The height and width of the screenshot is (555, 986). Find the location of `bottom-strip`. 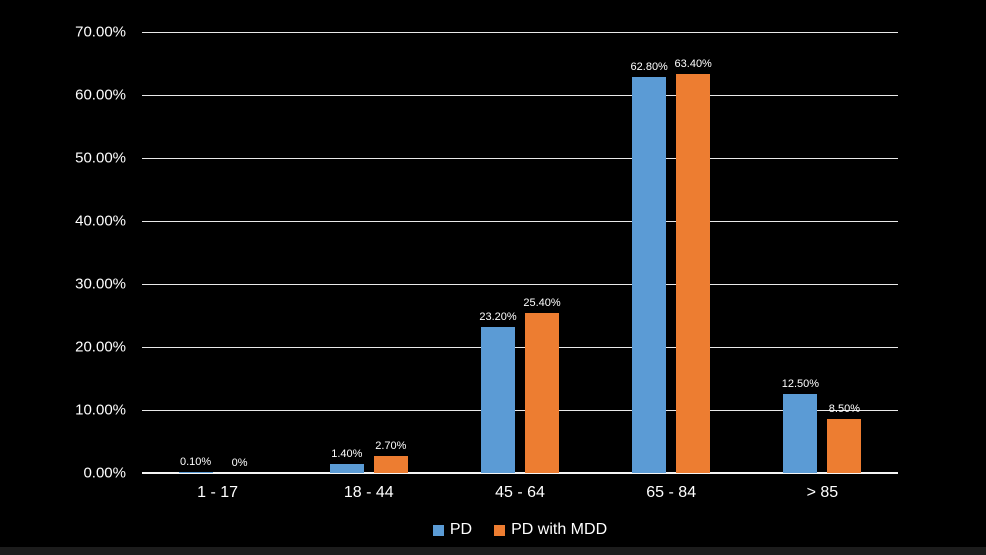

bottom-strip is located at coordinates (493, 551).